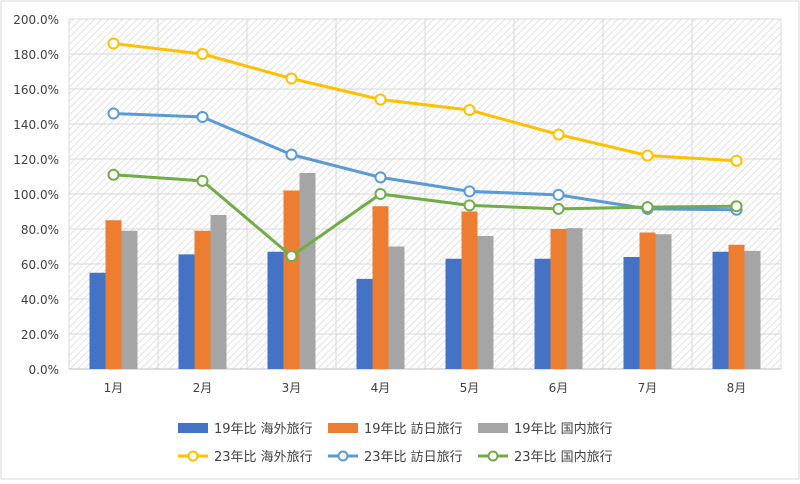  I want to click on legend-label: 23年比 国内旅行, so click(563, 457).